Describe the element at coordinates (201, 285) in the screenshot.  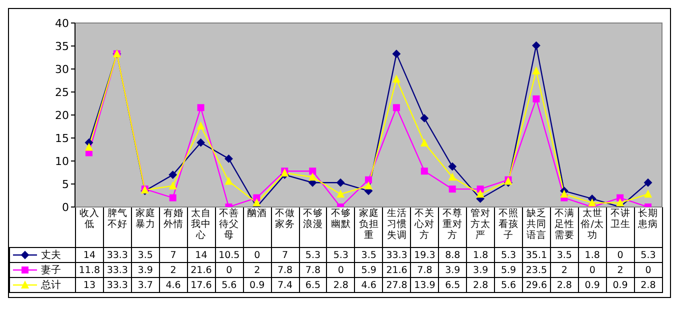
I see `data-label: 17.6` at that location.